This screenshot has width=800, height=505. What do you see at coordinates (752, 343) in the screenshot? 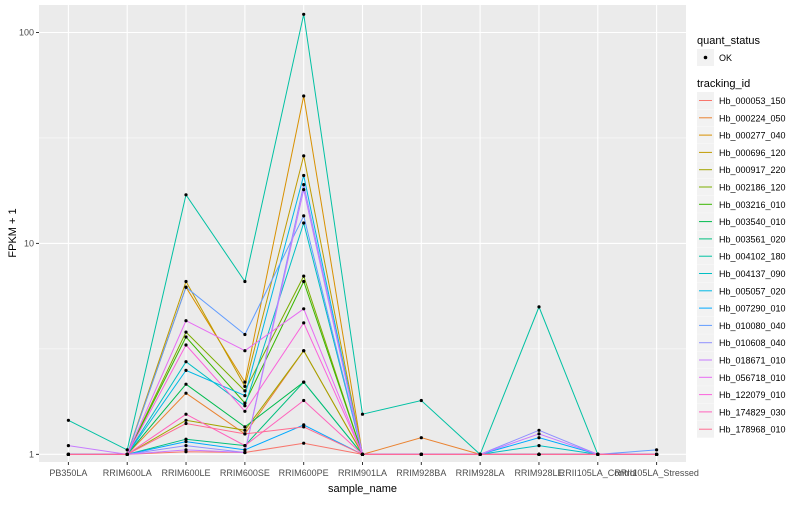
I see `color-legend-label: Hb_010608_040` at bounding box center [752, 343].